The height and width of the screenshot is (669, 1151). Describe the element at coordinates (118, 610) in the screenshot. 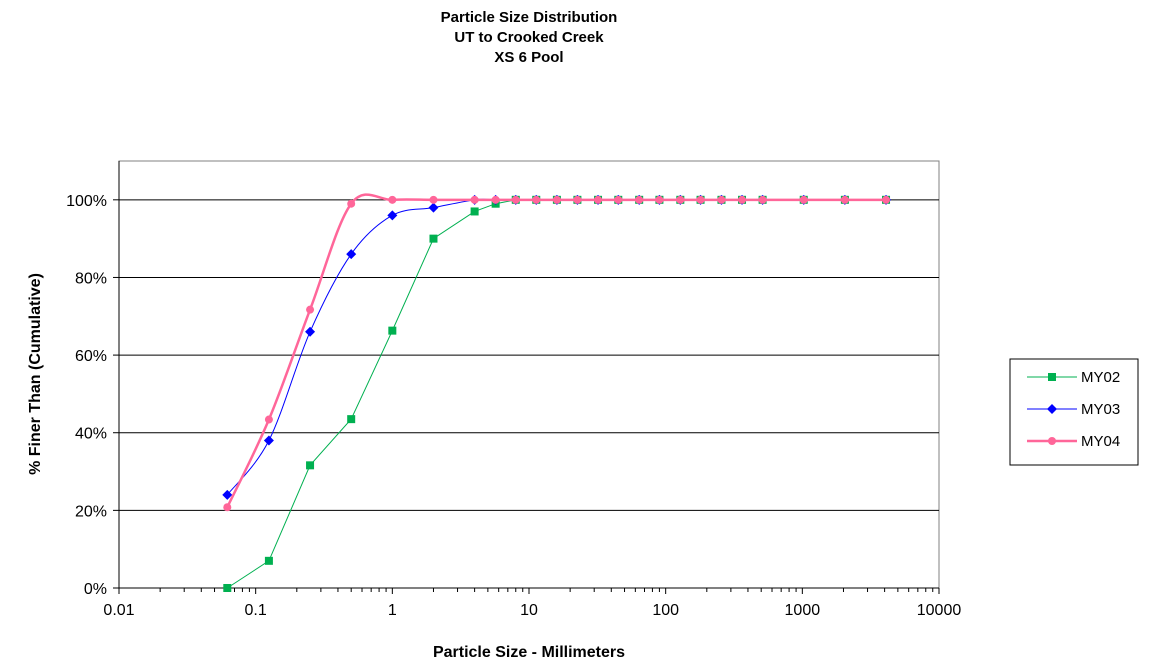

I see `x-tick-label: 0.01` at that location.